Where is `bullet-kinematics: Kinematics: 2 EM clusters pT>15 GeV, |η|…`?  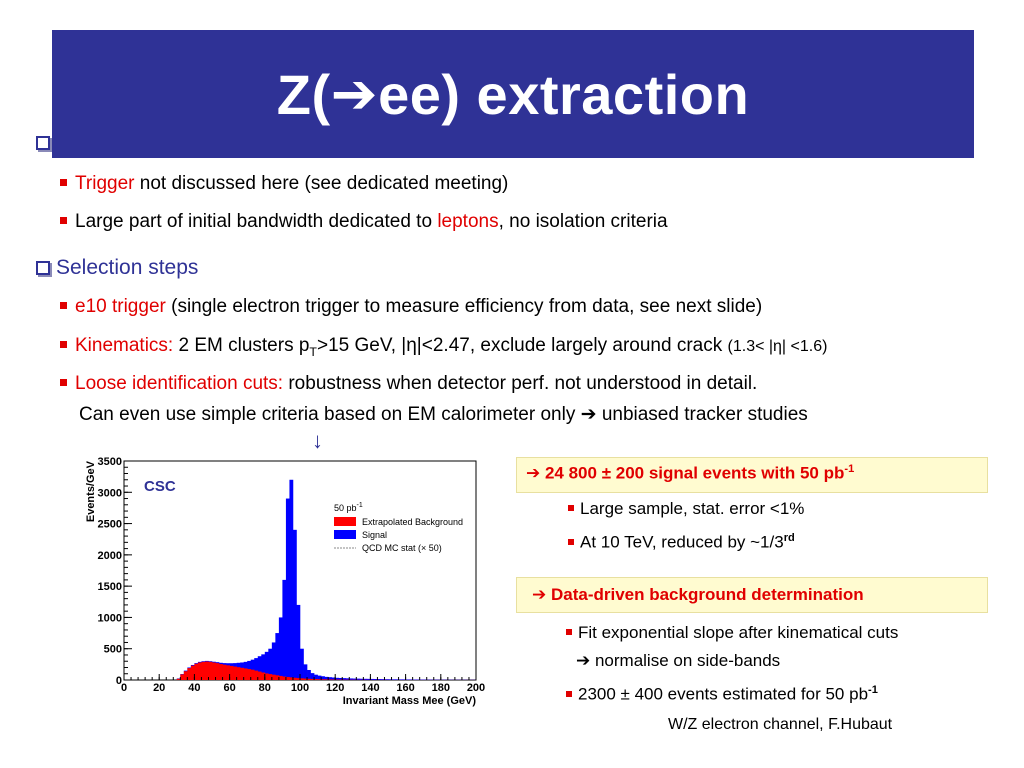 bullet-kinematics: Kinematics: 2 EM clusters pT>15 GeV, |η|… is located at coordinates (443, 347).